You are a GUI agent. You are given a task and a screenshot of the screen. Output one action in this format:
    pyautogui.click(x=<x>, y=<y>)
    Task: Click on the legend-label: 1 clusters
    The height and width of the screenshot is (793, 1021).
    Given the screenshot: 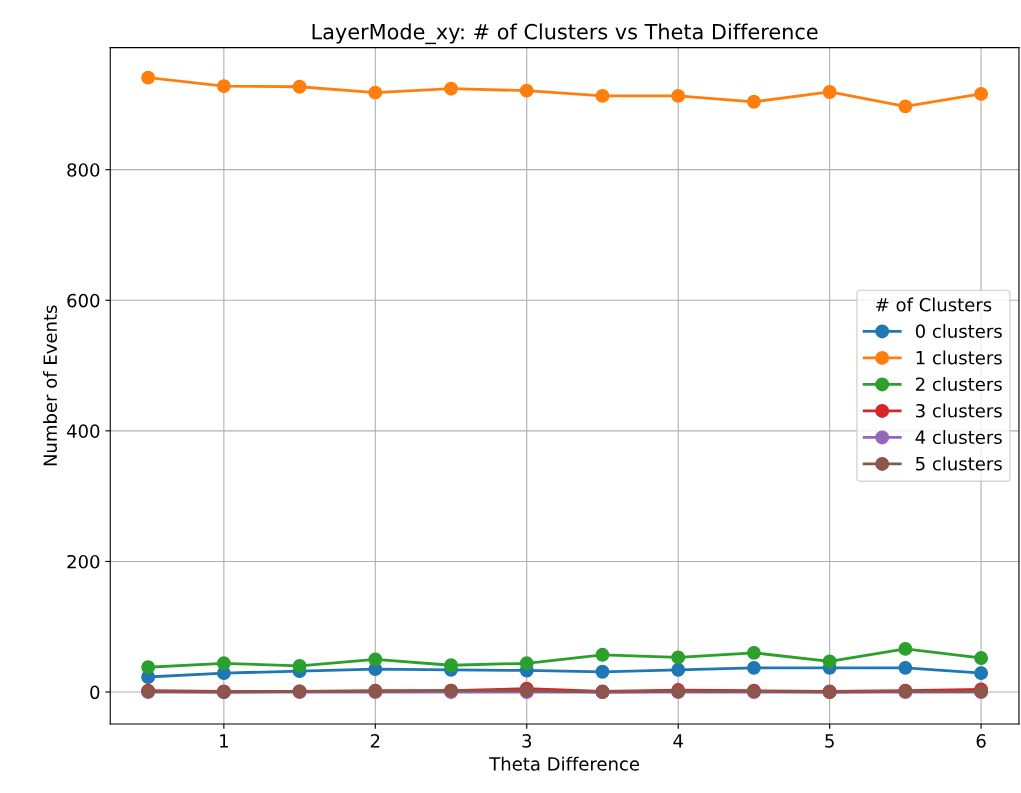 What is the action you would take?
    pyautogui.click(x=959, y=357)
    